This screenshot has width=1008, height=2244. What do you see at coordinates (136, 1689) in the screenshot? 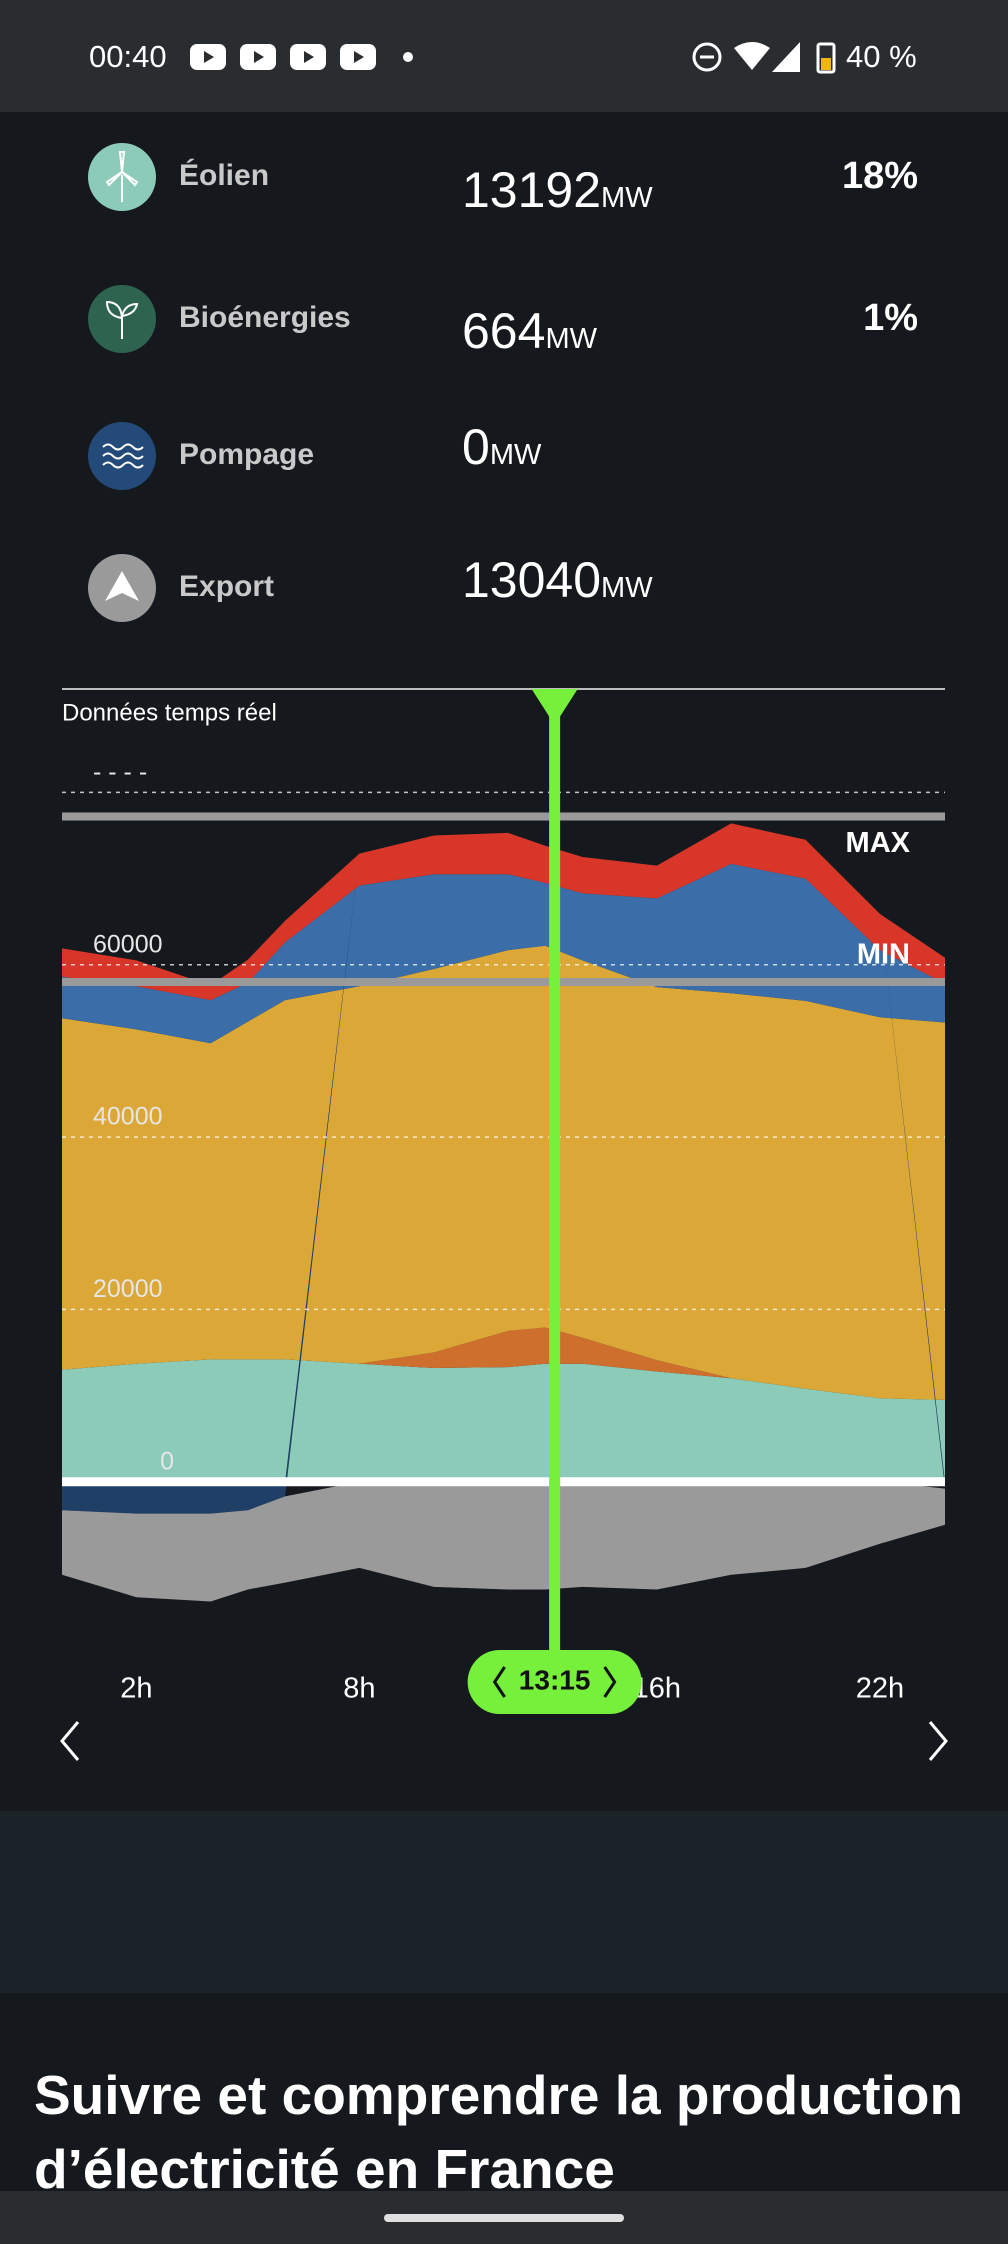
I see `x-tick-label: 2h` at bounding box center [136, 1689].